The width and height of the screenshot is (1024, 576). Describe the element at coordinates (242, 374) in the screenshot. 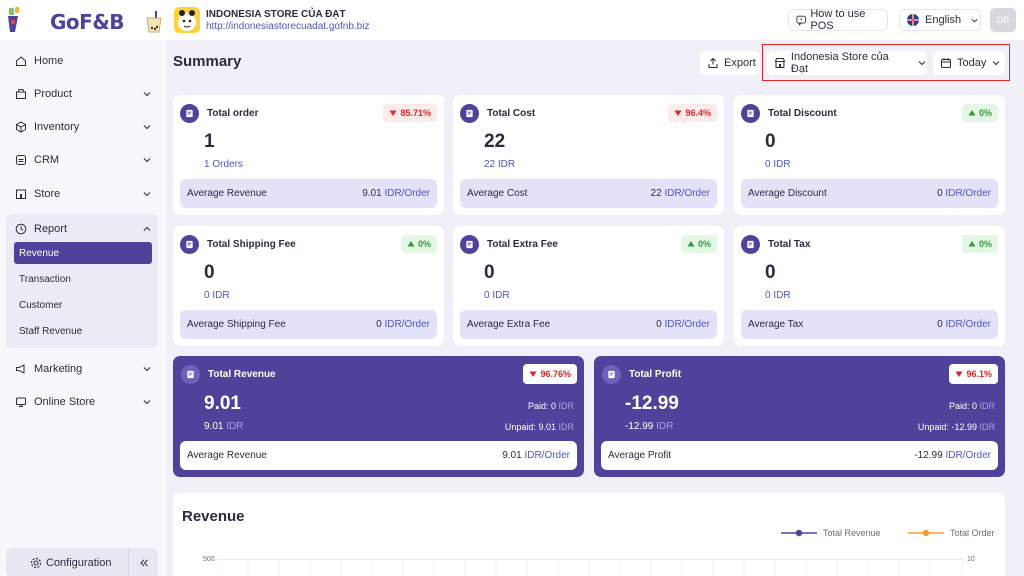

I see `card-title: Total Revenue` at that location.